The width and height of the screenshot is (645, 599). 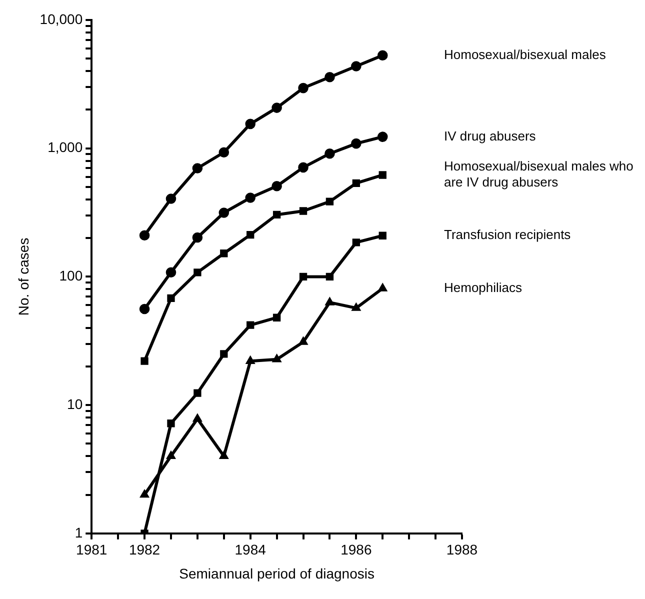 I want to click on text: Homosexual/bisexual males, so click(x=525, y=54).